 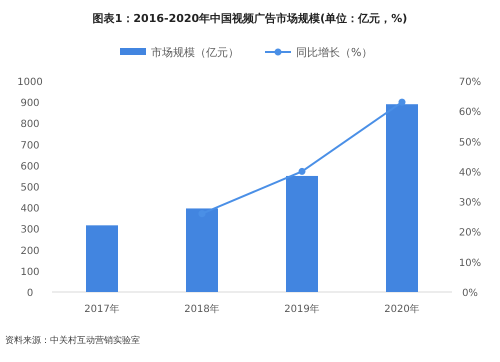 I want to click on x-tick-label: 2020年, so click(x=402, y=309).